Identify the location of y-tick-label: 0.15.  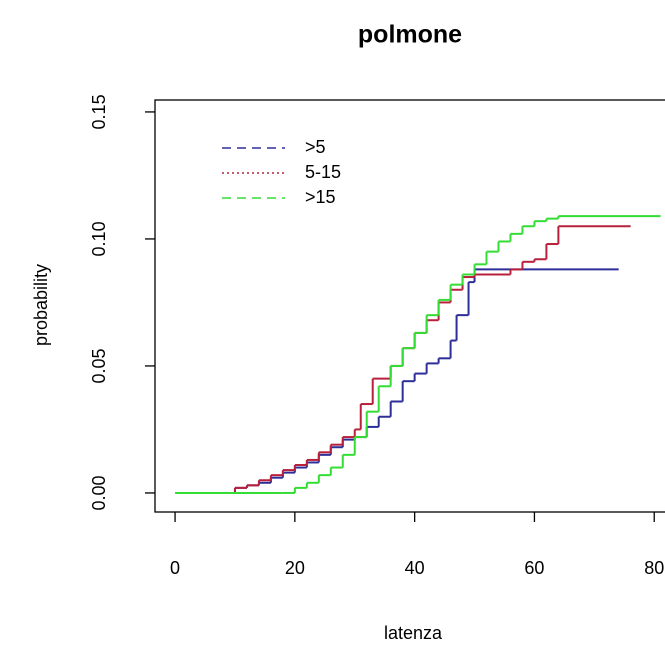
(99, 111).